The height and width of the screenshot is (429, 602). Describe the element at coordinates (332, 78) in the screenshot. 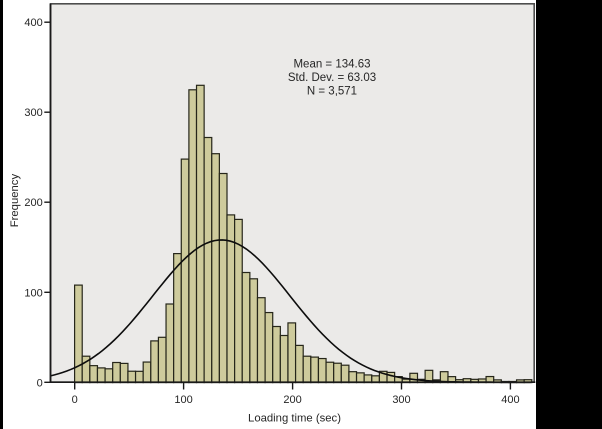

I see `svg-text: Std. Dev. = 63.03` at that location.